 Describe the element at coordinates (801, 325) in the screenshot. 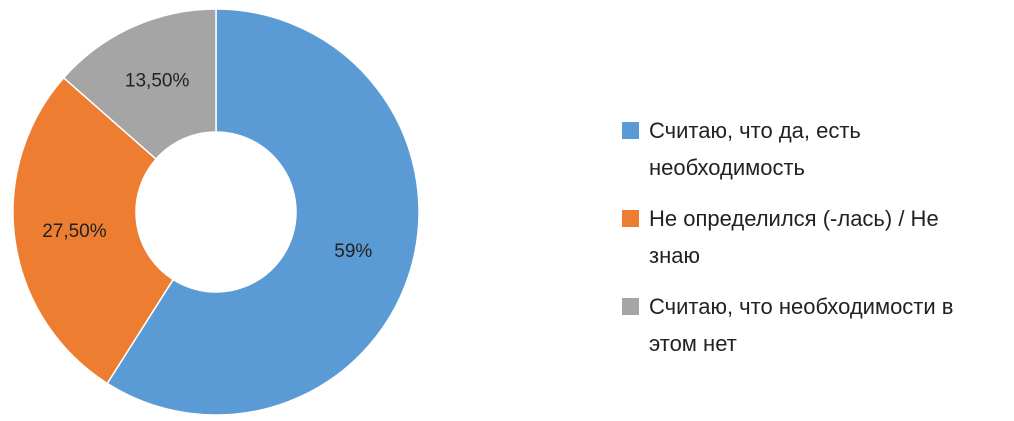

I see `legend-label: Считаю, что необходимости в этом нет` at that location.